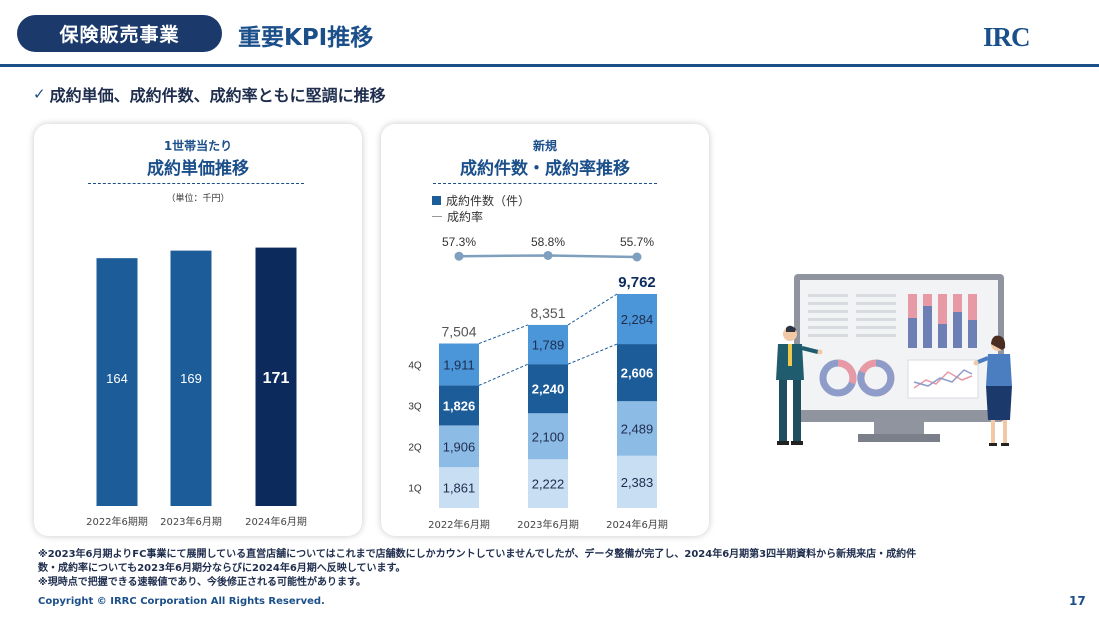  What do you see at coordinates (222, 568) in the screenshot?
I see `footnote-line: 数・成約率についても2023年6月期分ならびに2024年6月期へ反映しています。` at bounding box center [222, 568].